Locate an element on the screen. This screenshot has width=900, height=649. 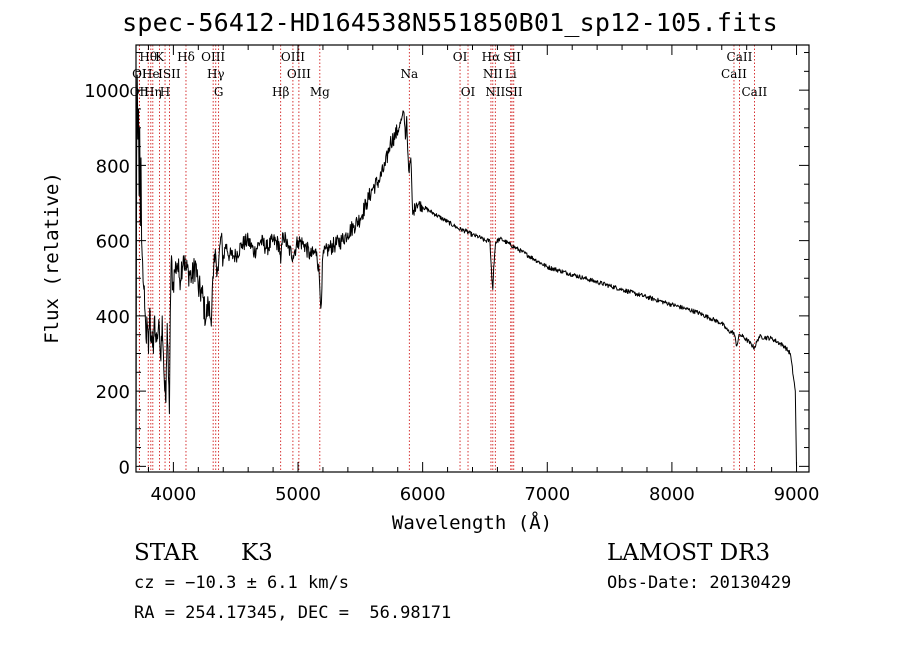
line-marker-label: Hβ is located at coordinates (280, 92).